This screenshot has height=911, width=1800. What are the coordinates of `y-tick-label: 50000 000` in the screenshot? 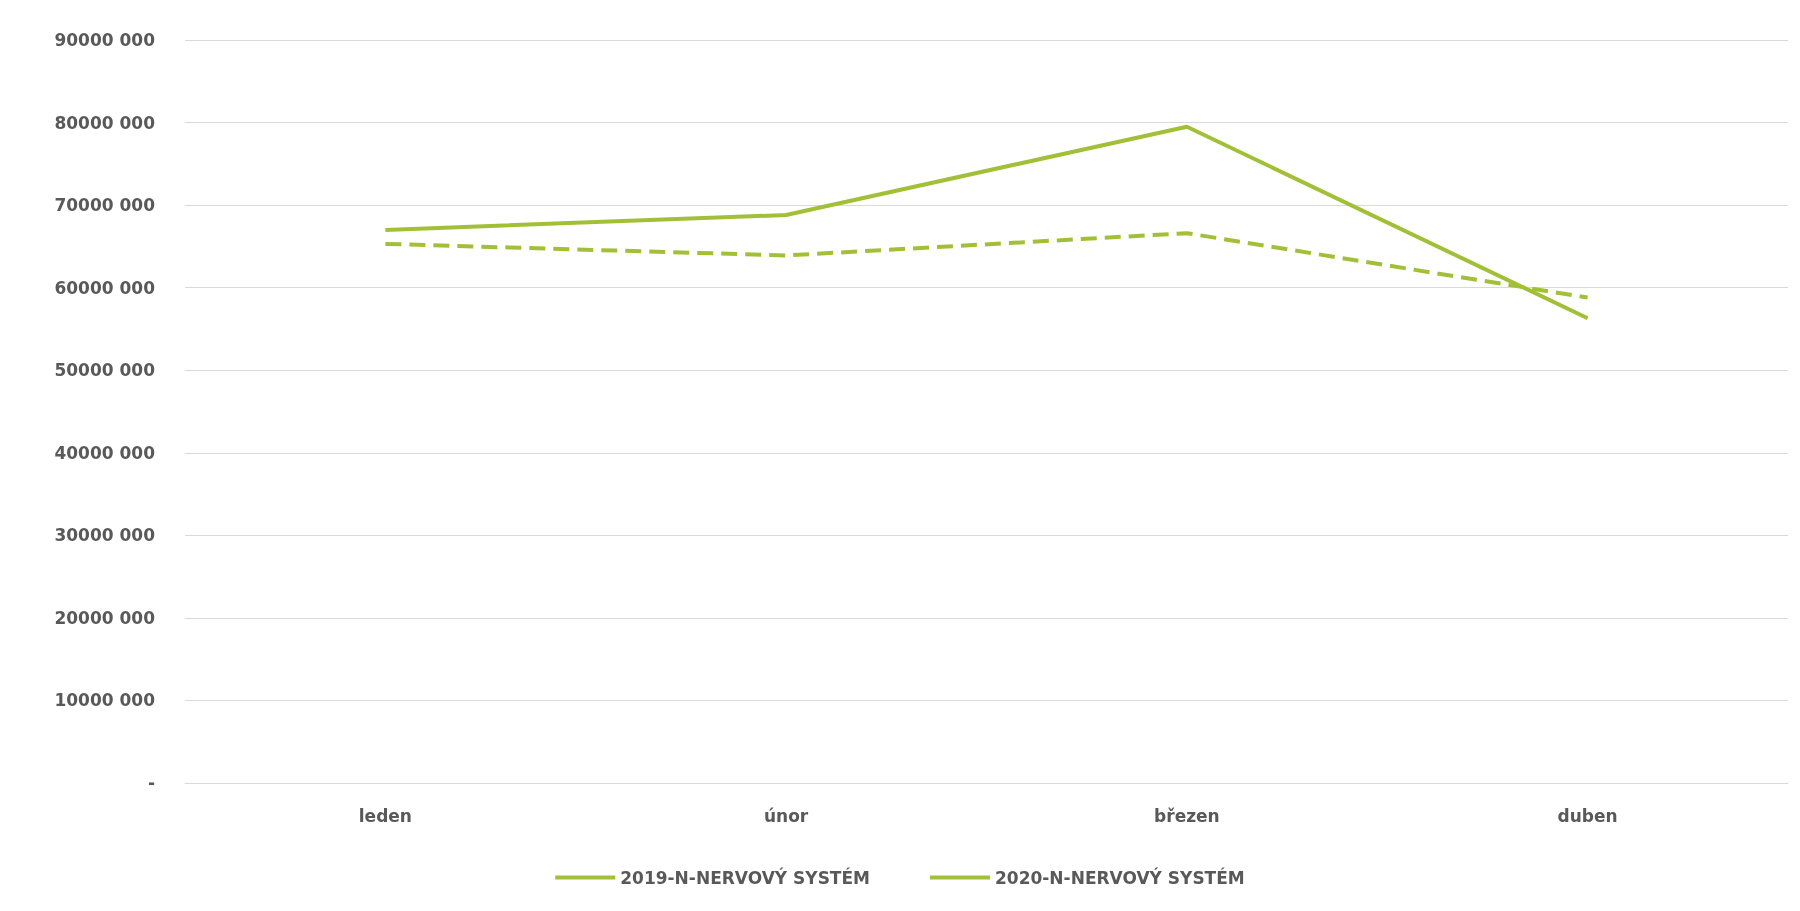 It's located at (105, 370).